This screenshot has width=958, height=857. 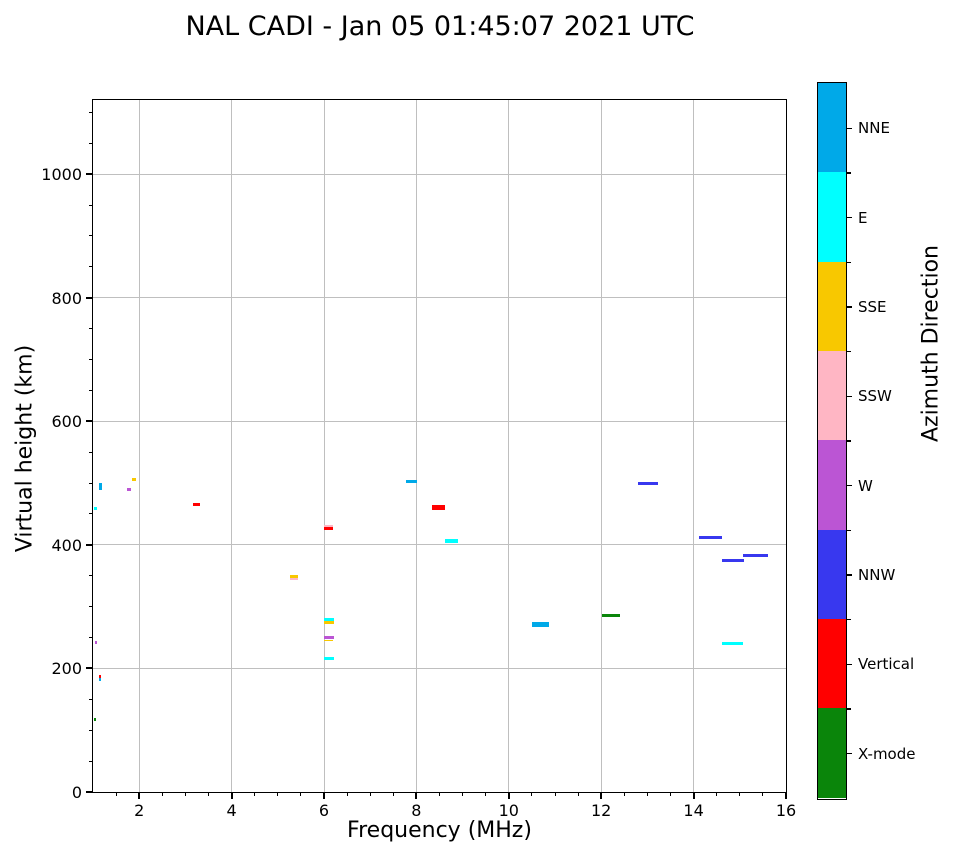 What do you see at coordinates (324, 810) in the screenshot?
I see `x-tick-label-6: 6` at bounding box center [324, 810].